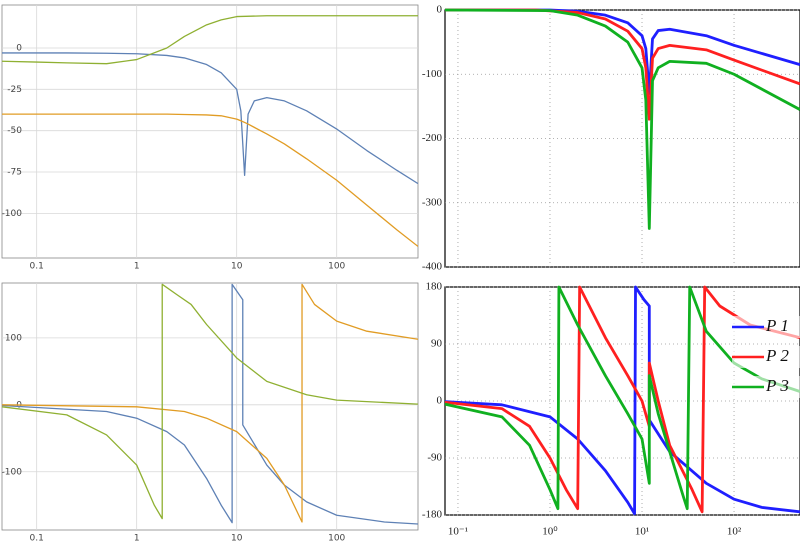  I want to click on legend-label: P 2, so click(777, 355).